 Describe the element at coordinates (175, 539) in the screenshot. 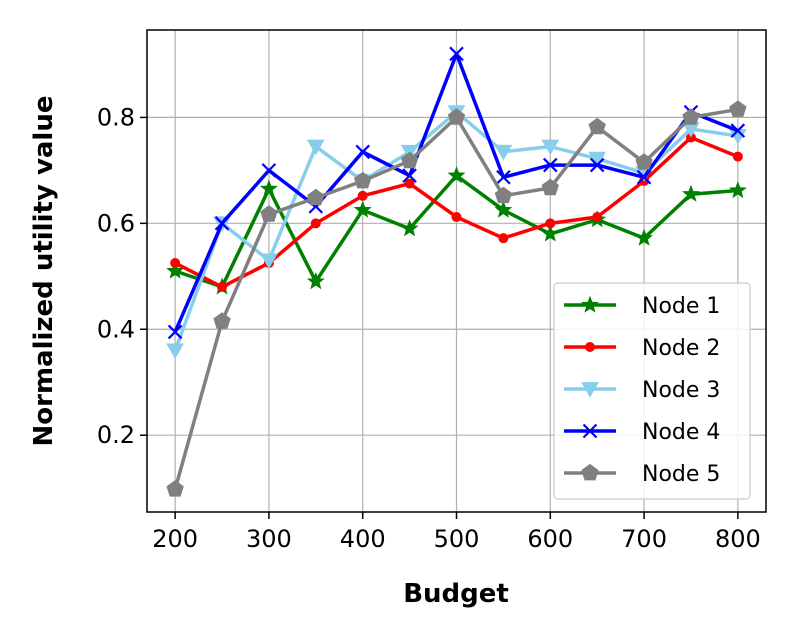

I see `x-tick-label: 200` at that location.